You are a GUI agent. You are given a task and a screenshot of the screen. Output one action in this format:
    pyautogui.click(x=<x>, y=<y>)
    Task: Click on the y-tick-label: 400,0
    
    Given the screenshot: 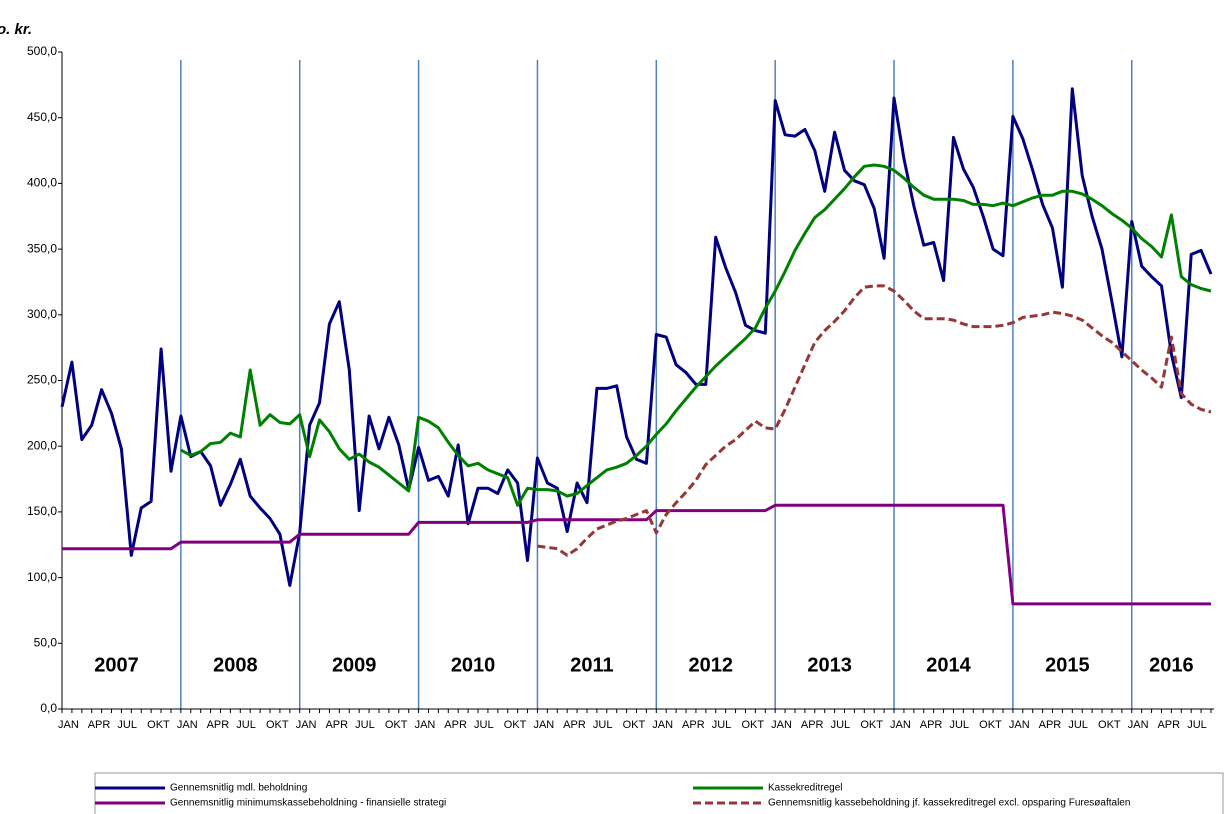 What is the action you would take?
    pyautogui.click(x=42, y=183)
    